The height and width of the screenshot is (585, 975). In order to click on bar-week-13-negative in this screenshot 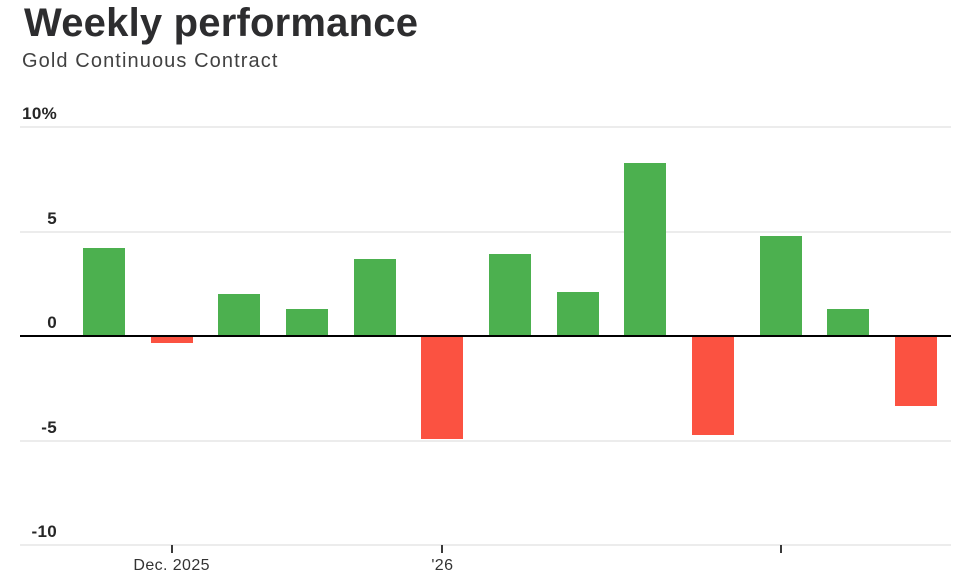, I will do `click(916, 371)`.